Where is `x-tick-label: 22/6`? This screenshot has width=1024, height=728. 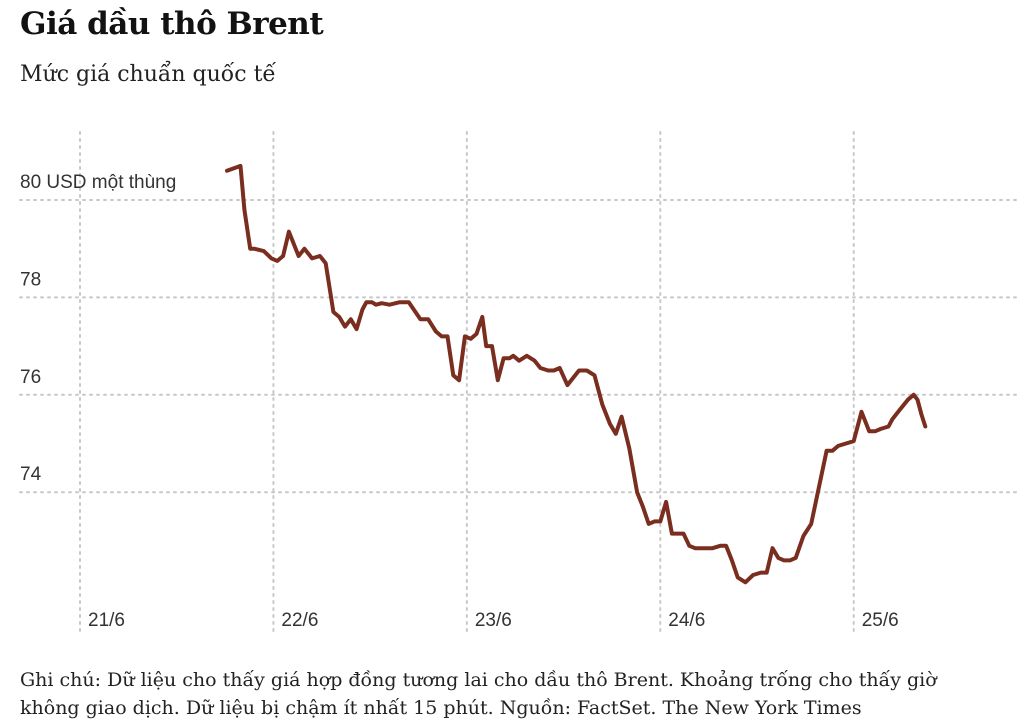 x-tick-label: 22/6 is located at coordinates (299, 620).